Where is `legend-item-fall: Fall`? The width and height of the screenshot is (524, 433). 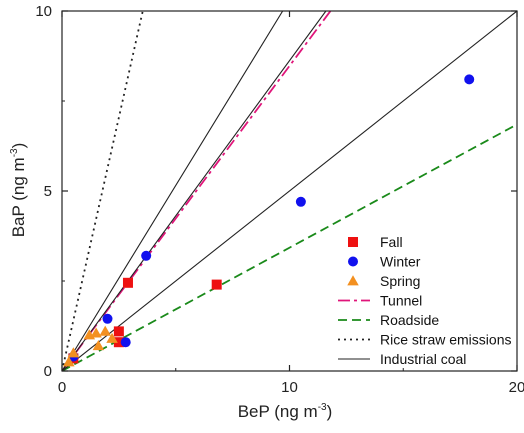
legend-item-fall: Fall is located at coordinates (375, 242).